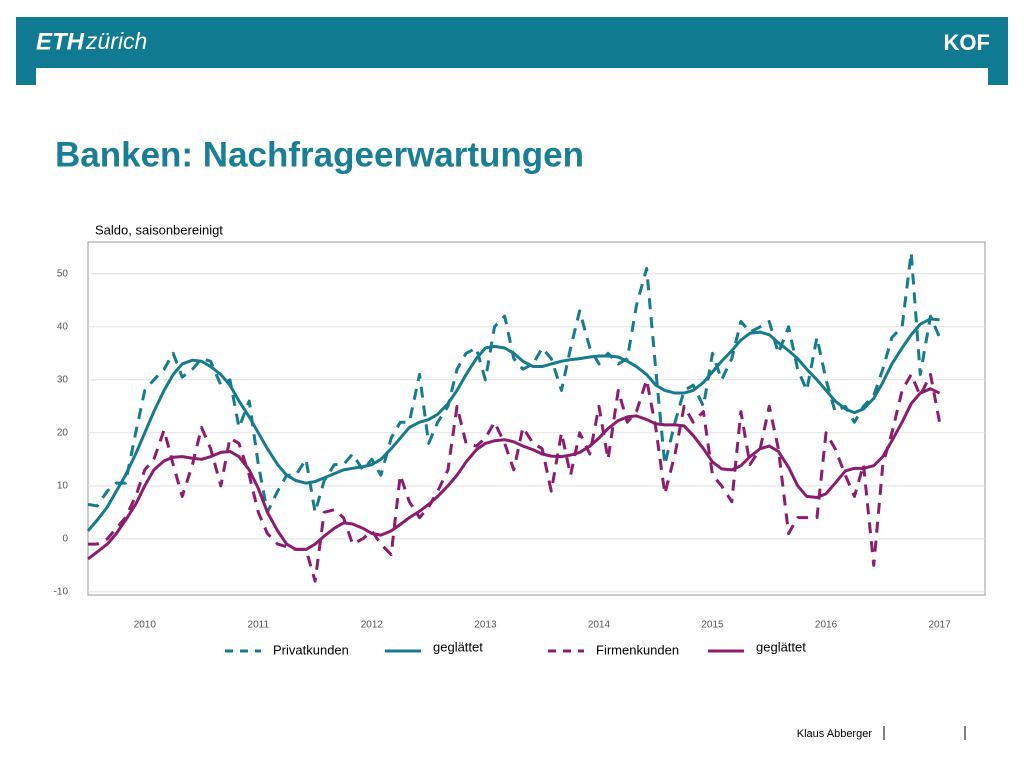  What do you see at coordinates (63, 273) in the screenshot?
I see `y-tick-label: 50` at bounding box center [63, 273].